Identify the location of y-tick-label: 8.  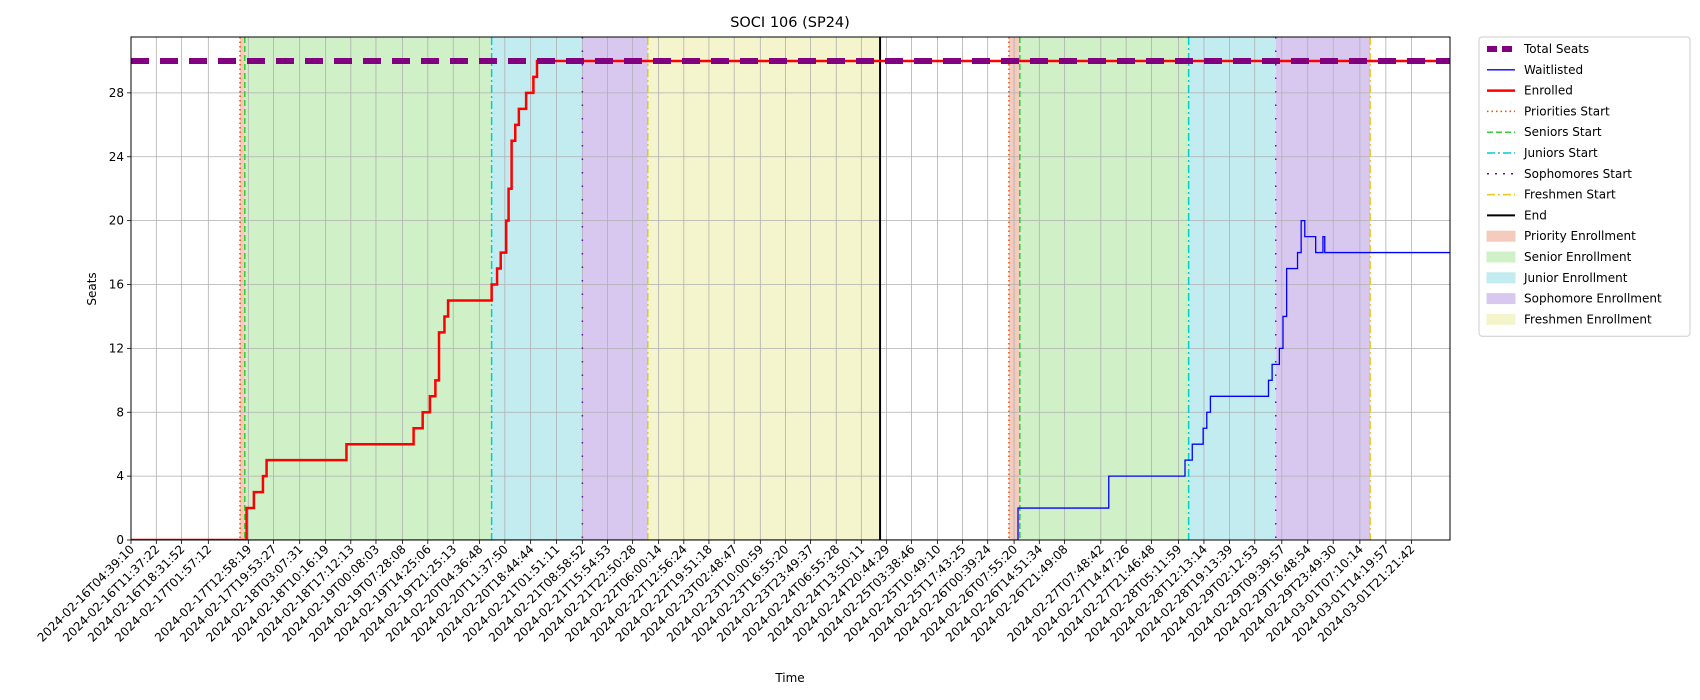
(120, 412).